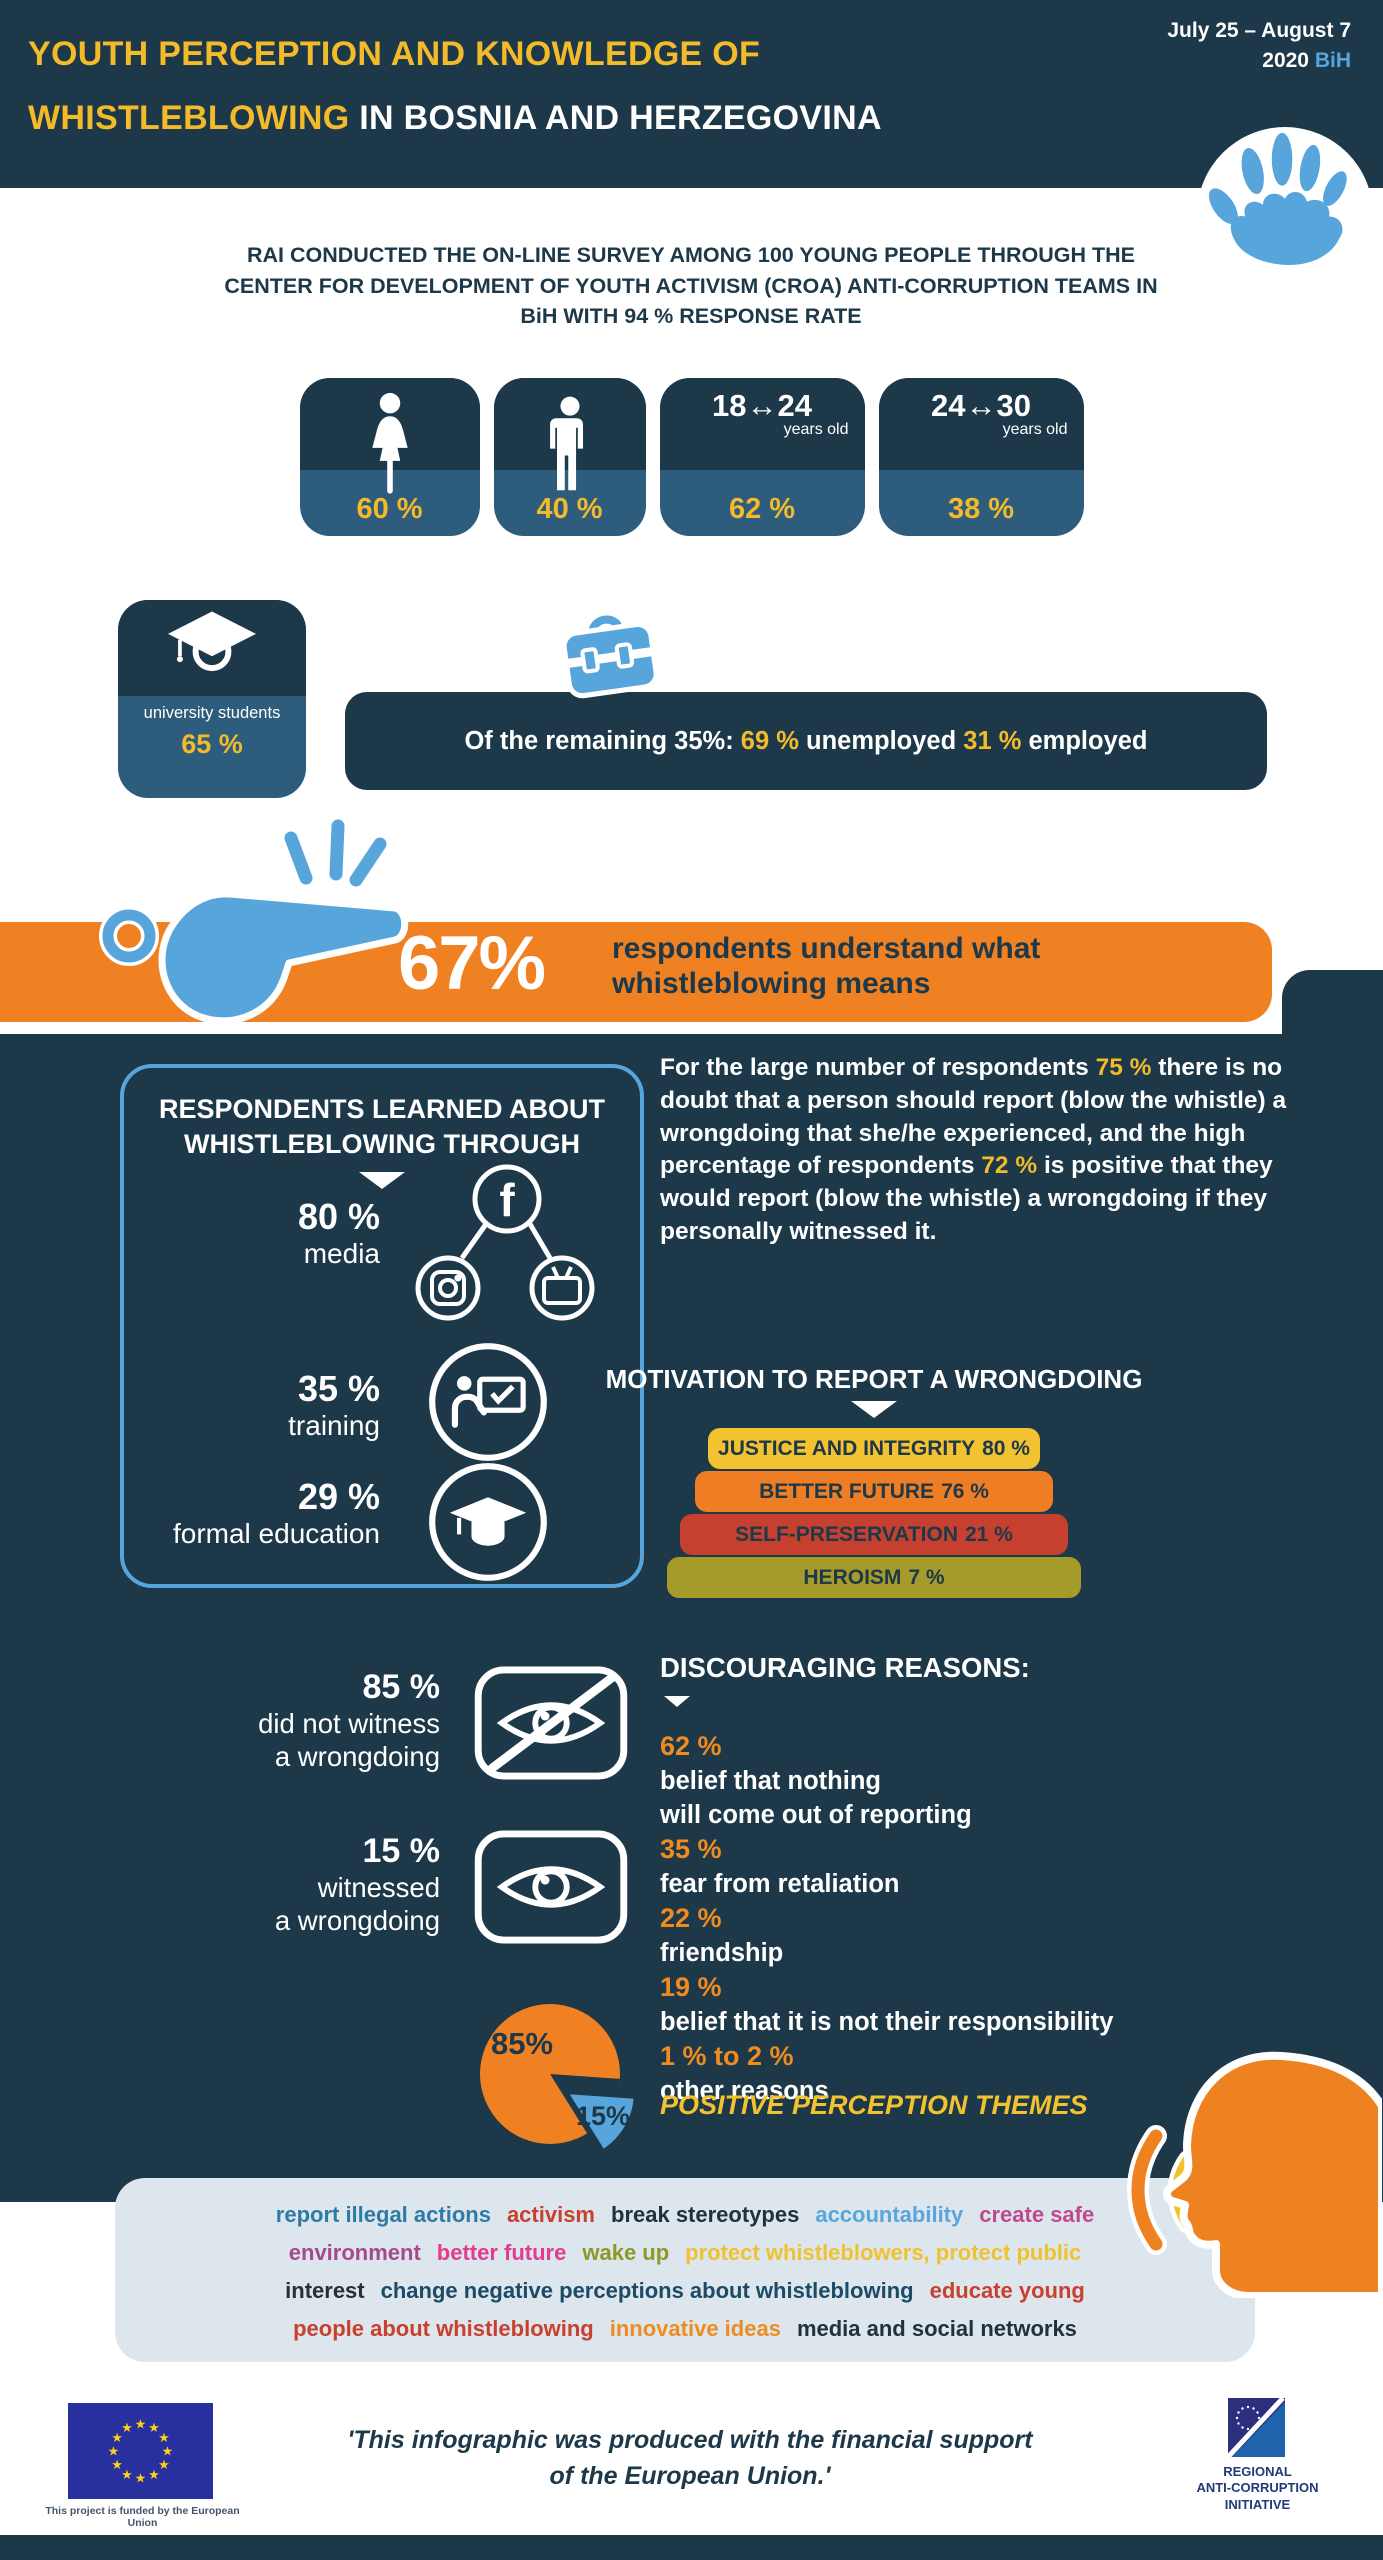 This screenshot has height=2560, width=1383. I want to click on para-t1: For the large number of respondents, so click(878, 1067).